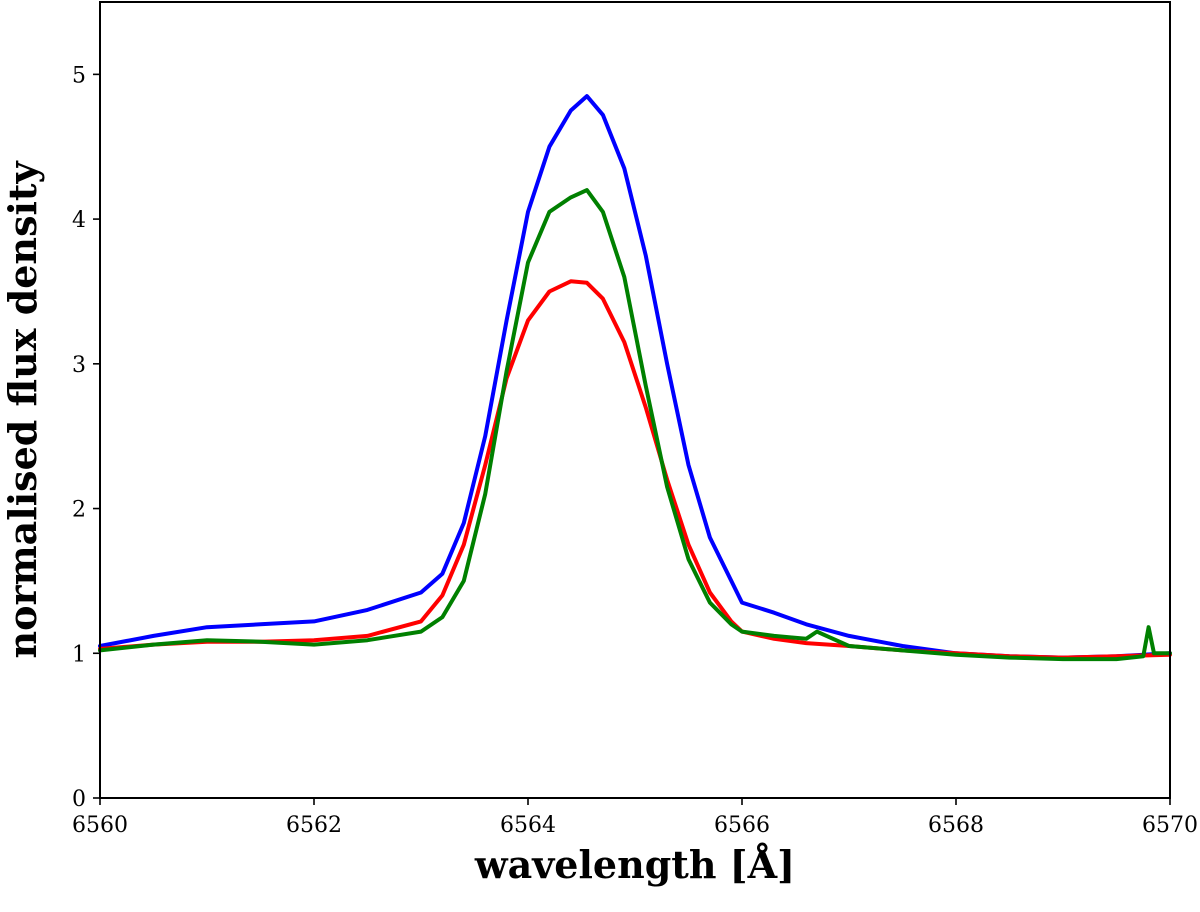  Describe the element at coordinates (79, 799) in the screenshot. I see `y-tick-label: 0` at that location.